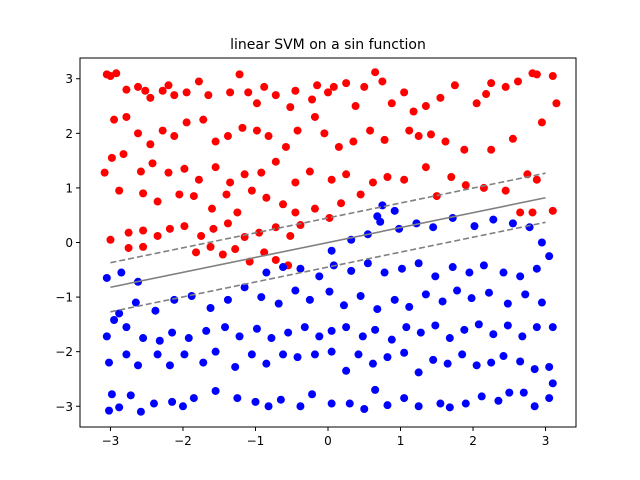 The image size is (640, 480). What do you see at coordinates (69, 188) in the screenshot?
I see `y-tick-label-4: 1` at bounding box center [69, 188].